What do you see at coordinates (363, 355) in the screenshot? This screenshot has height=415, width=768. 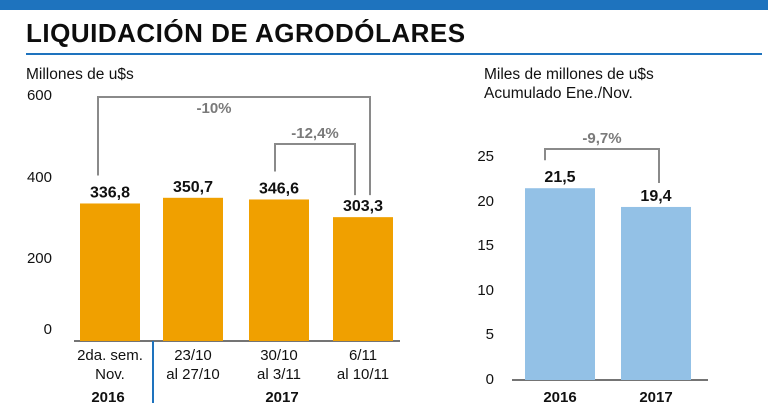 I see `left-x-category-label: 6/11` at bounding box center [363, 355].